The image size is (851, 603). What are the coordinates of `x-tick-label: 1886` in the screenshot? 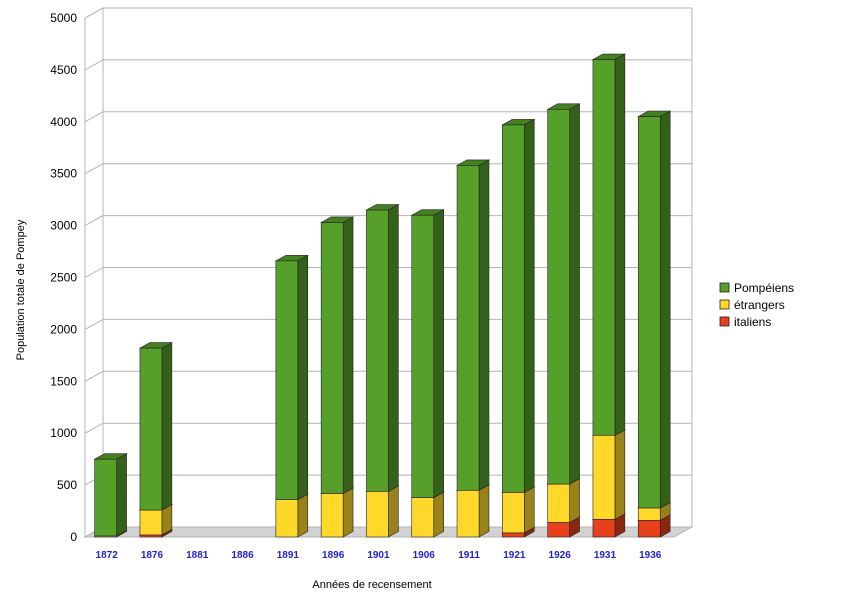 It's located at (242, 555).